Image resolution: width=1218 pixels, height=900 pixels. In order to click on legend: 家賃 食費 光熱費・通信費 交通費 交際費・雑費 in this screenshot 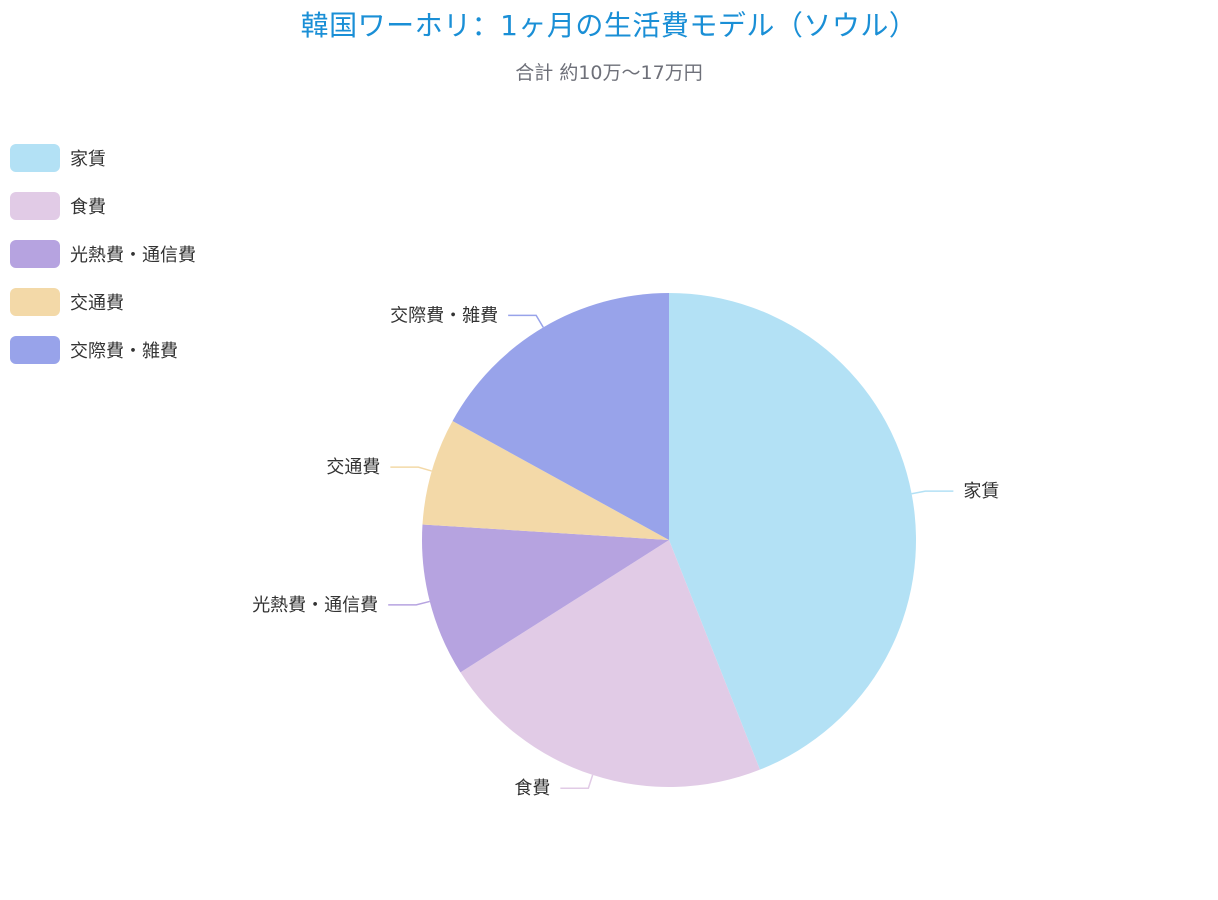, I will do `click(103, 264)`.